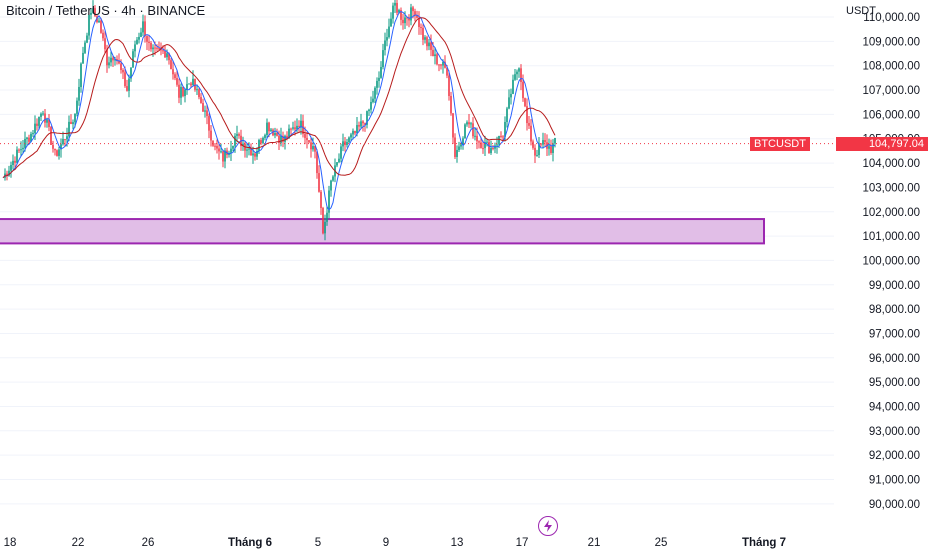 Image resolution: width=932 pixels, height=550 pixels. Describe the element at coordinates (148, 543) in the screenshot. I see `x-tick-label: 26` at that location.